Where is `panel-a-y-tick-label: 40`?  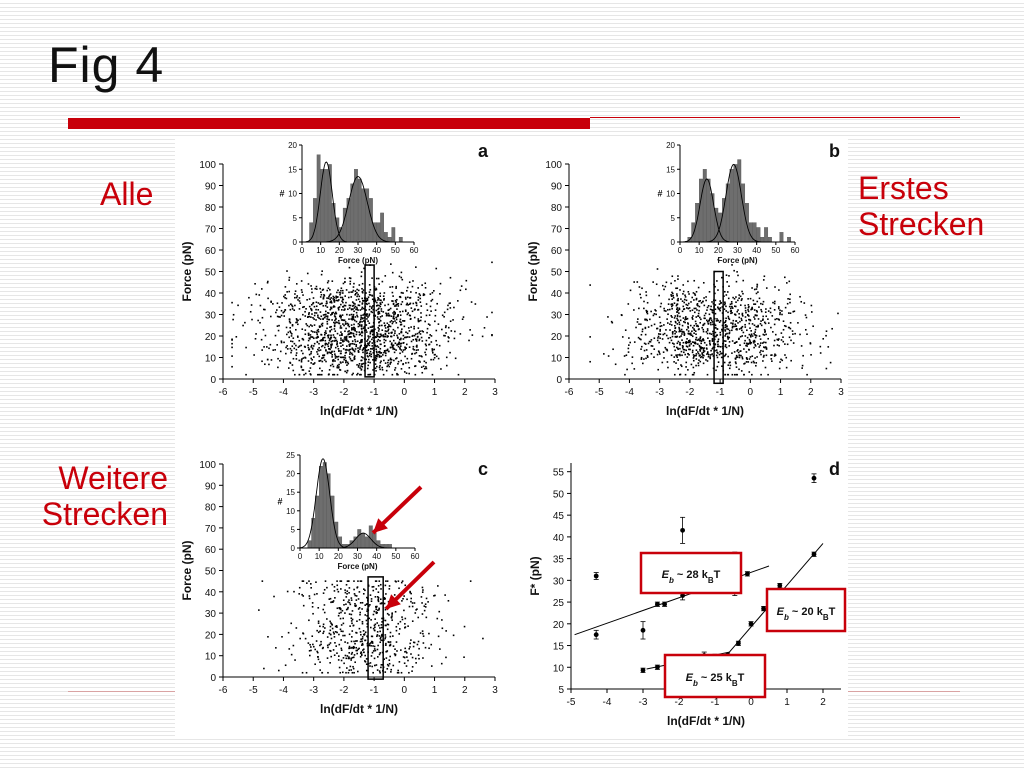 panel-a-y-tick-label: 40 is located at coordinates (211, 294).